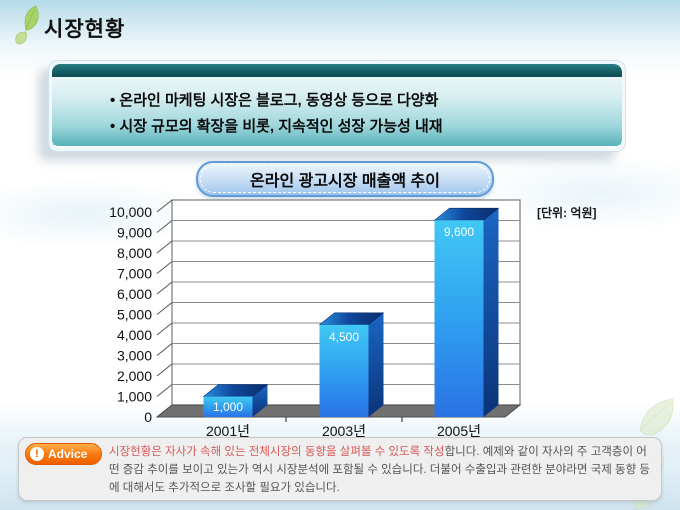 Image resolution: width=680 pixels, height=510 pixels. What do you see at coordinates (130, 212) in the screenshot?
I see `svg-text: 10,000` at bounding box center [130, 212].